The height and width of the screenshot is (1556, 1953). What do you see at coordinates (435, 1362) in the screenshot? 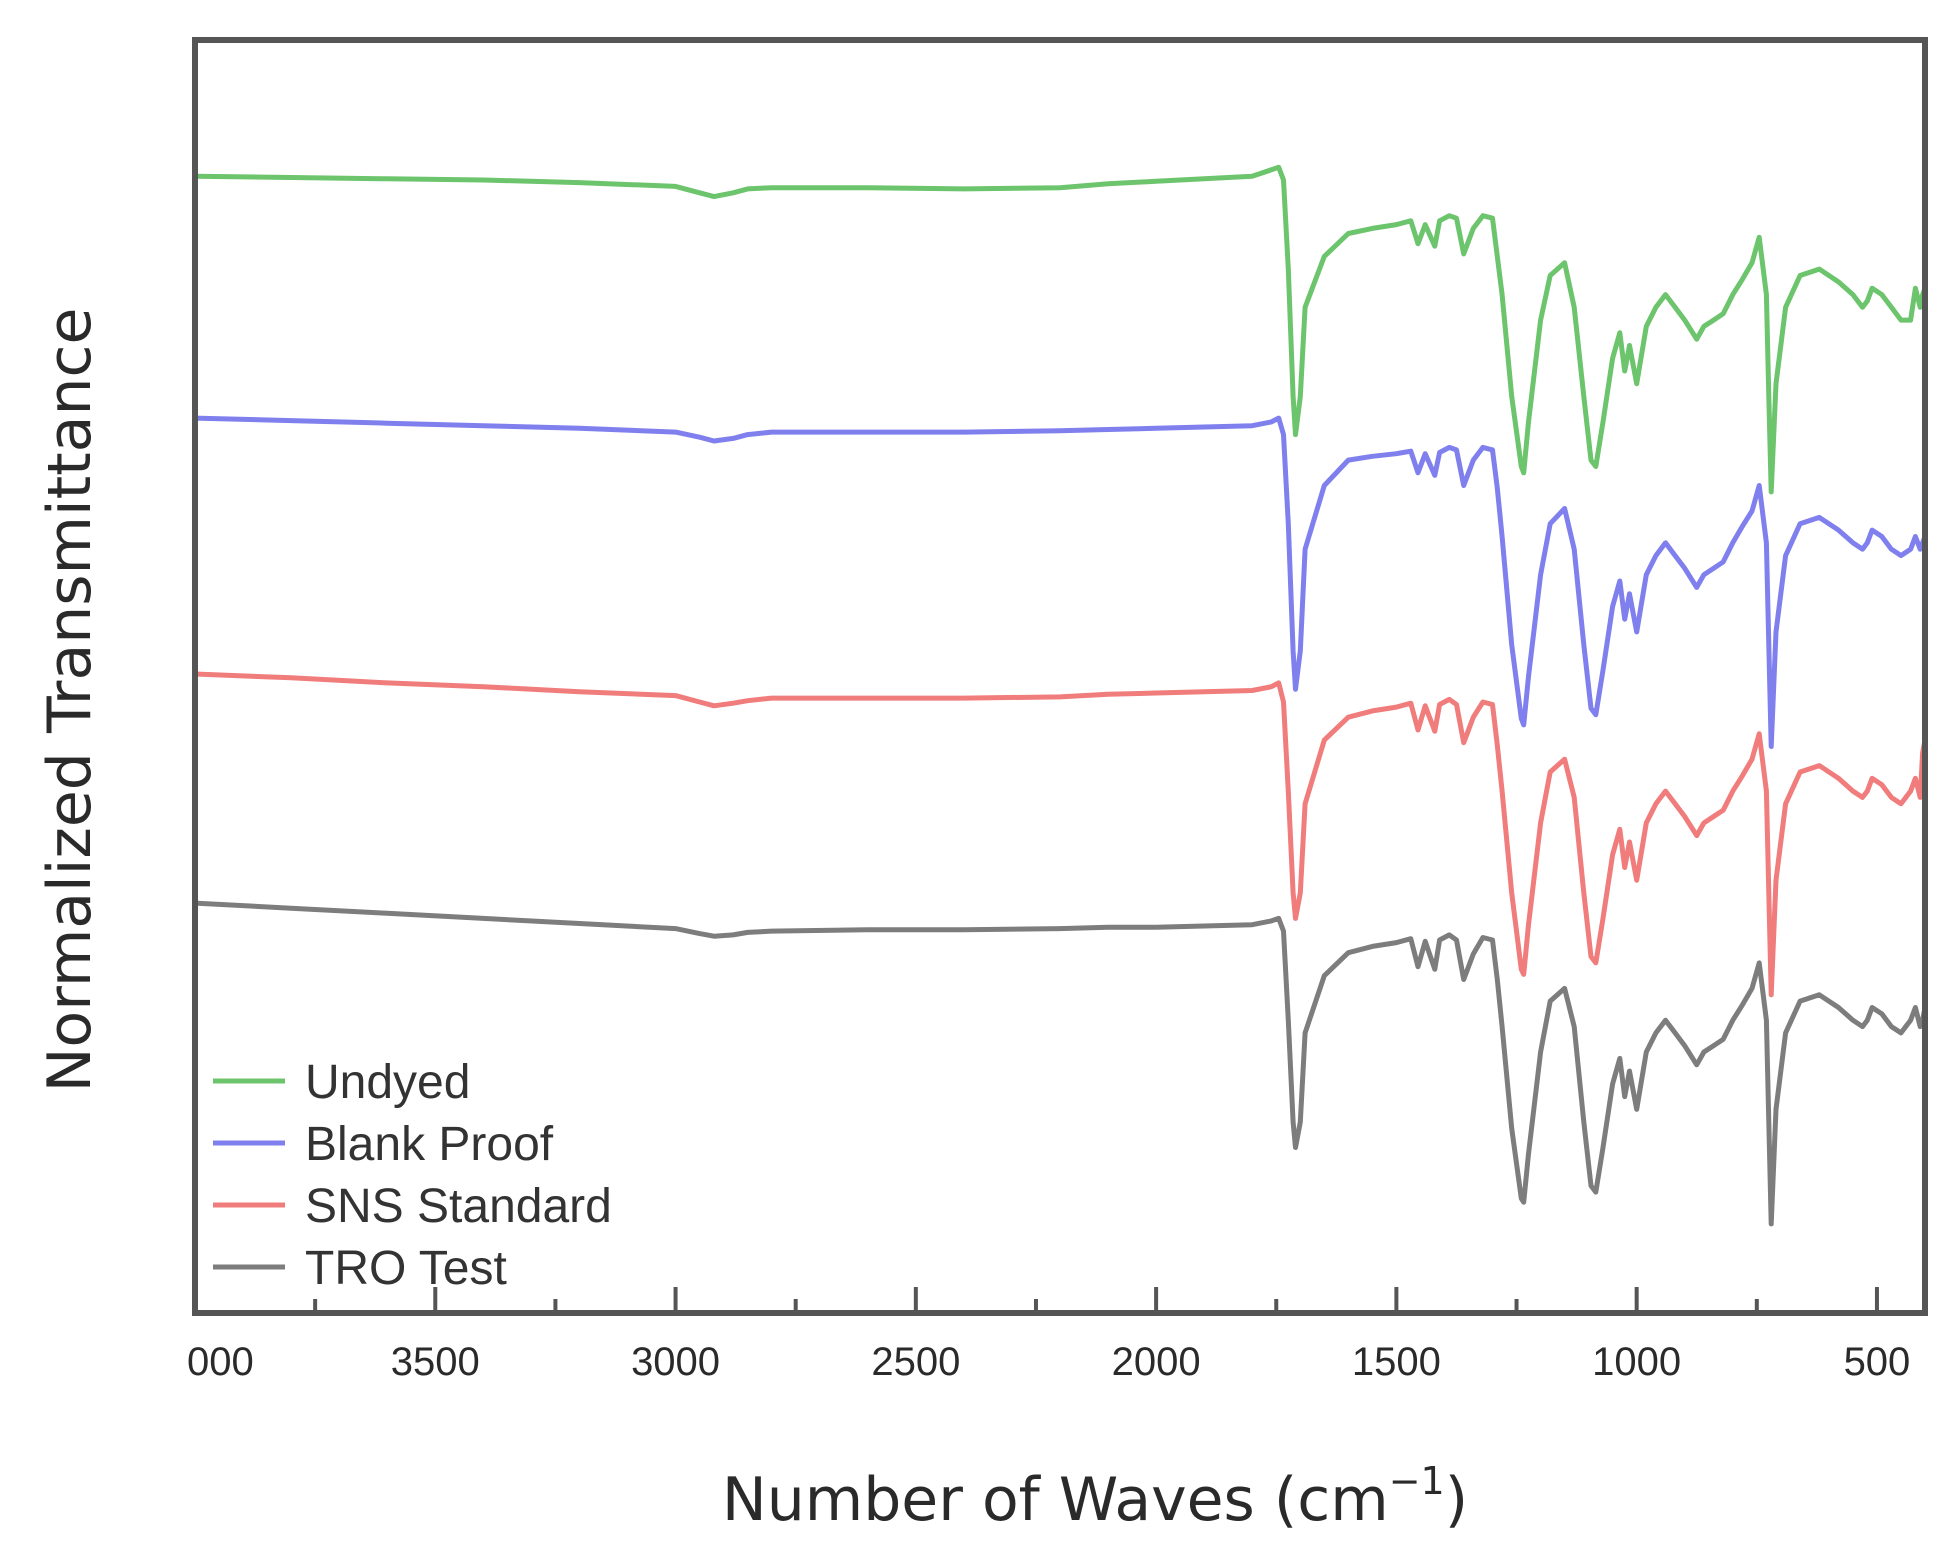
I see `x-tick-label: 3500` at bounding box center [435, 1362].